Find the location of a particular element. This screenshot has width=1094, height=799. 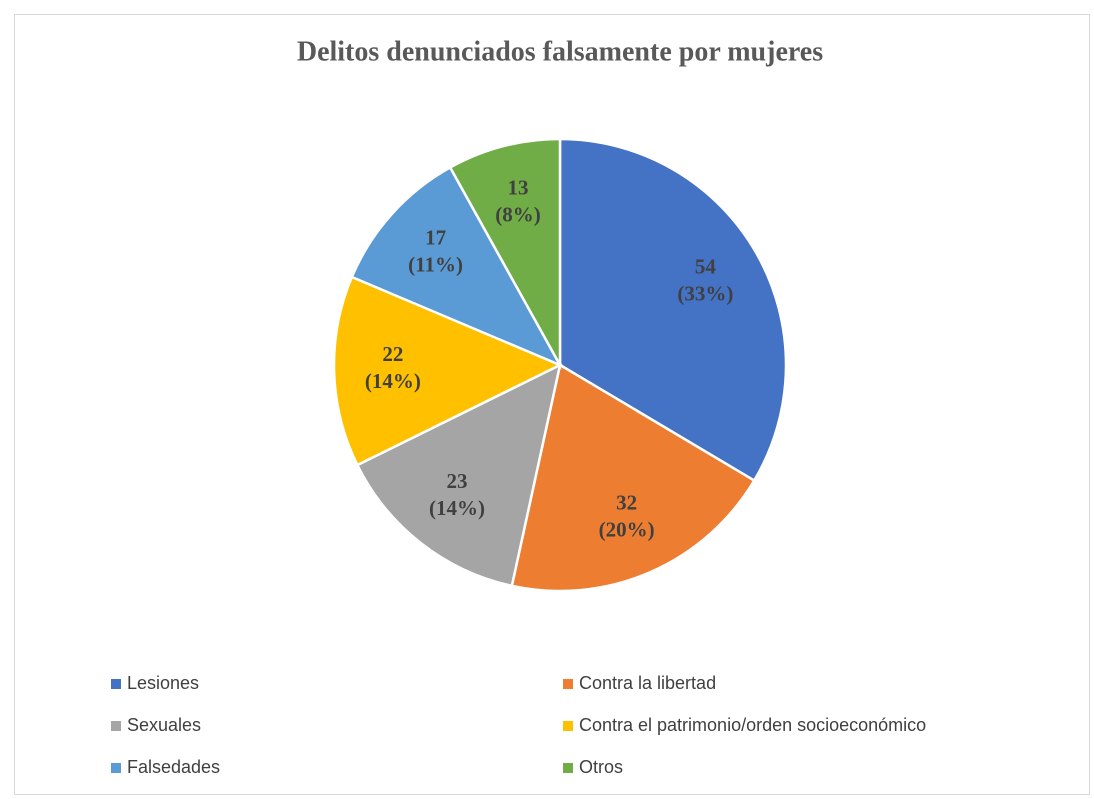

data-label: (20%) is located at coordinates (627, 530).